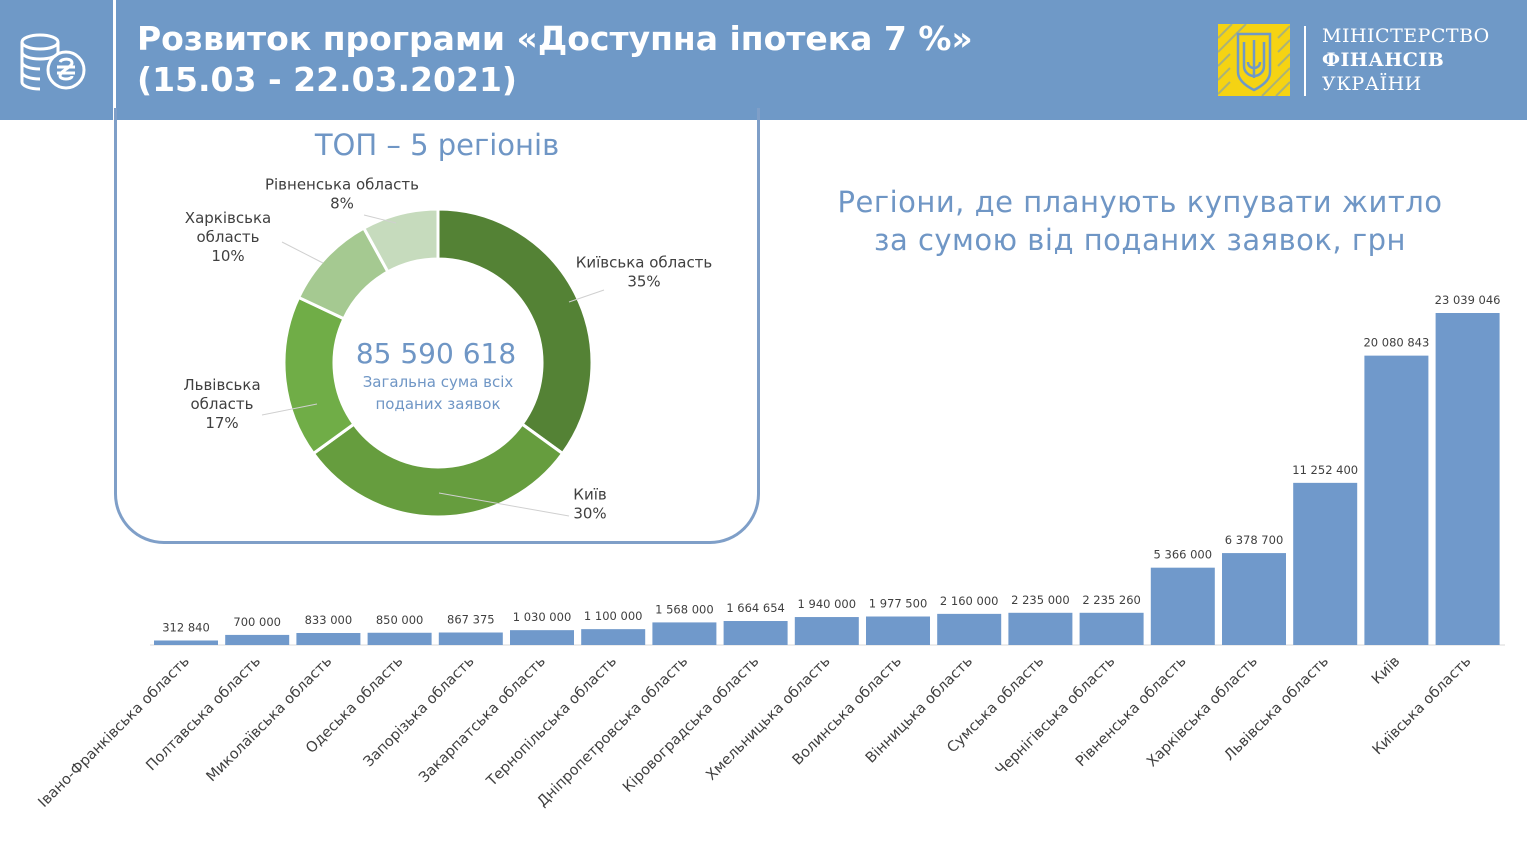 The image size is (1527, 850). I want to click on bar-category-label: Хмельницька область, so click(768, 719).